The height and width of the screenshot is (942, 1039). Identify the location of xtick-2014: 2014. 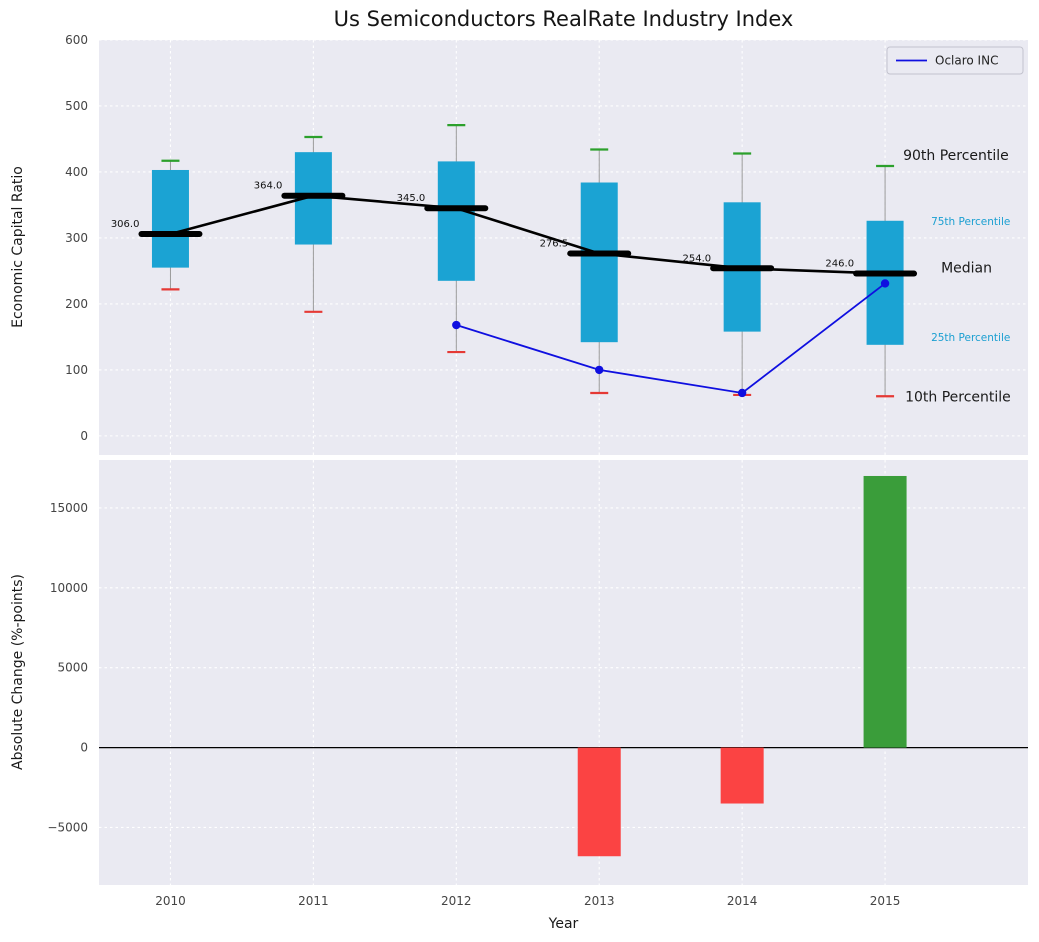
(742, 901).